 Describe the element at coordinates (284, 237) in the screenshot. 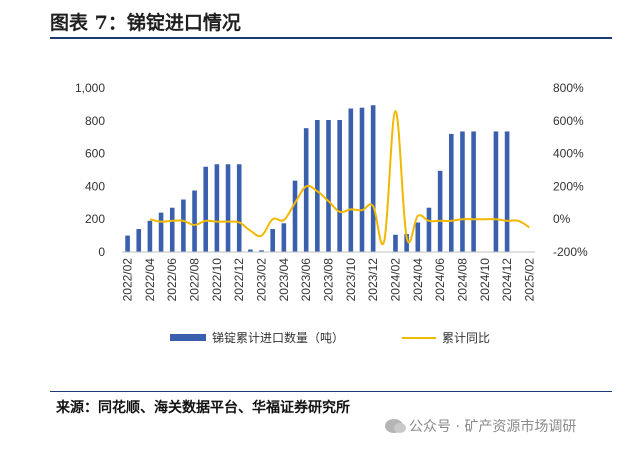

I see `bar-2023/04` at that location.